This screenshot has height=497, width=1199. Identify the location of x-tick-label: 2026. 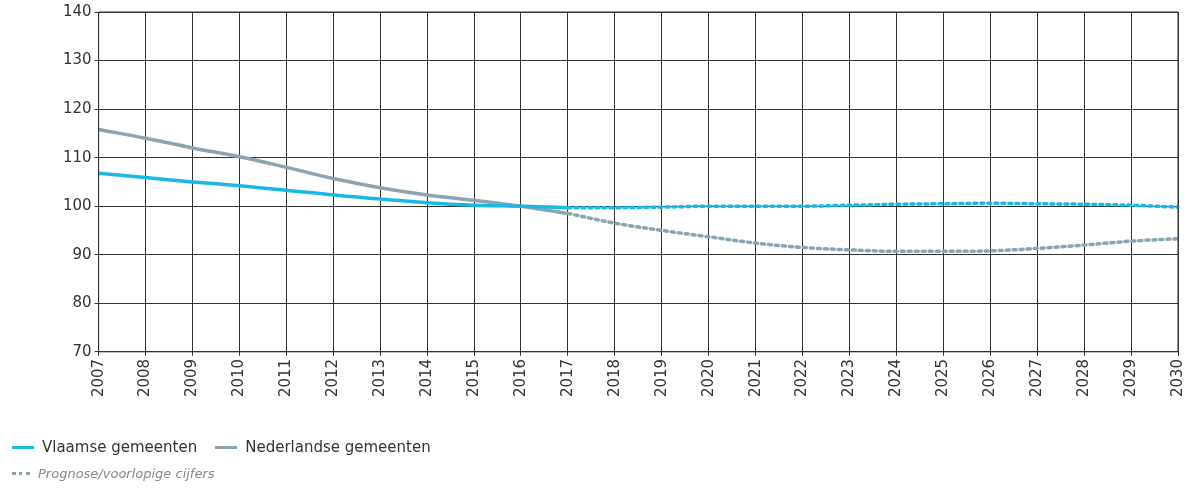
(989, 378).